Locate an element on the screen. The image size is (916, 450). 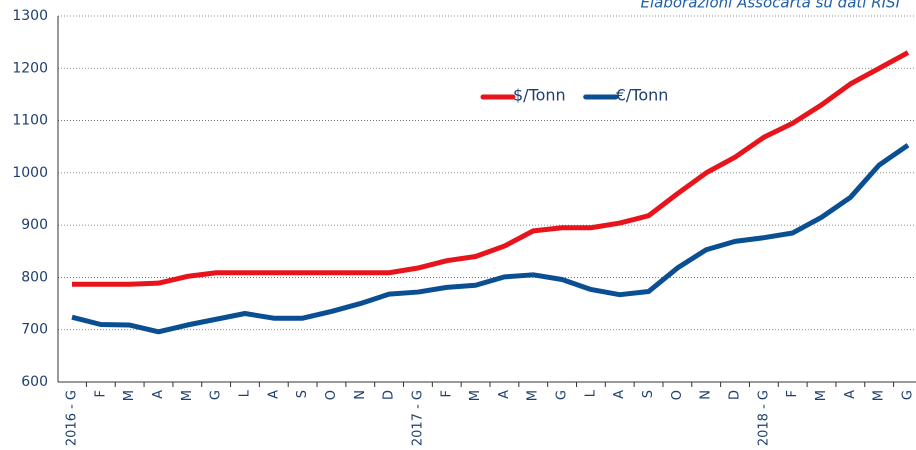
x-tick-label: 2018 - G is located at coordinates (763, 418).